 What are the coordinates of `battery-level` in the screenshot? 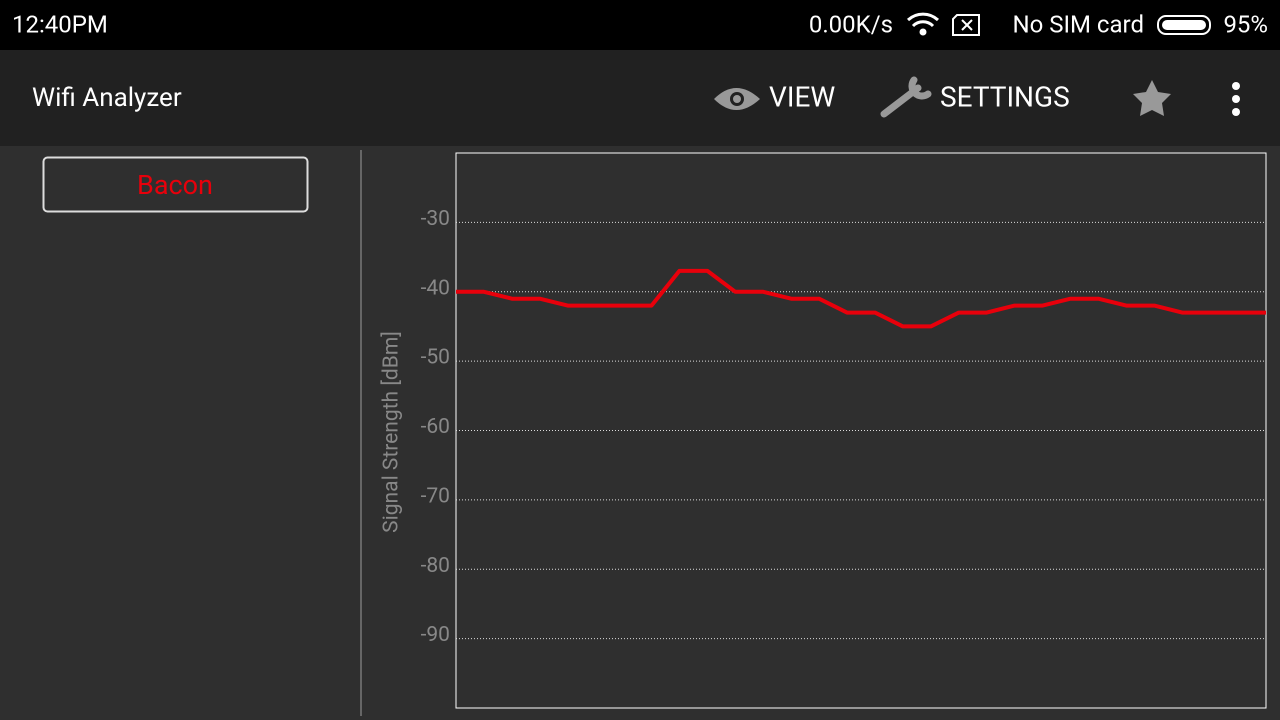 It's located at (1184, 25).